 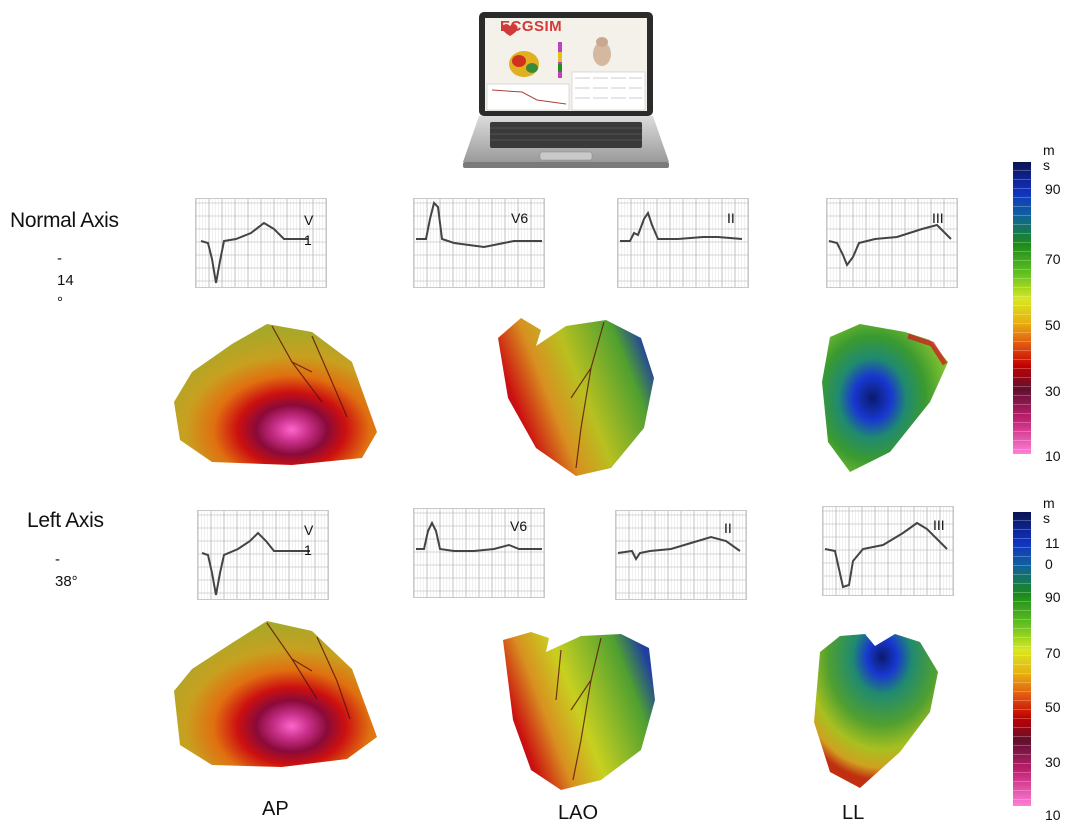 I want to click on heart-map-ll-left, so click(x=876, y=712).